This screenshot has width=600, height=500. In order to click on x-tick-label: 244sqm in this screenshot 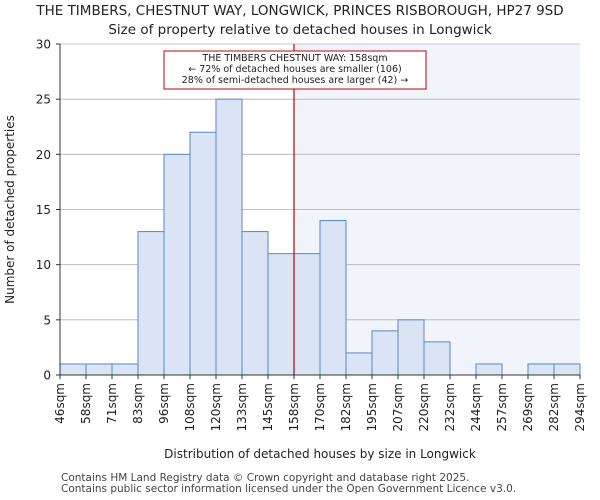, I will do `click(476, 407)`.